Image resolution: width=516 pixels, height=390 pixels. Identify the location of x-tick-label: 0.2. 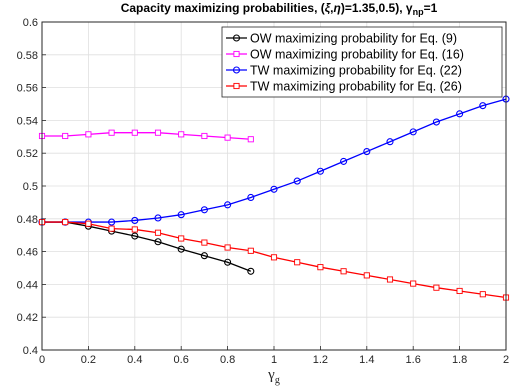
(88, 360).